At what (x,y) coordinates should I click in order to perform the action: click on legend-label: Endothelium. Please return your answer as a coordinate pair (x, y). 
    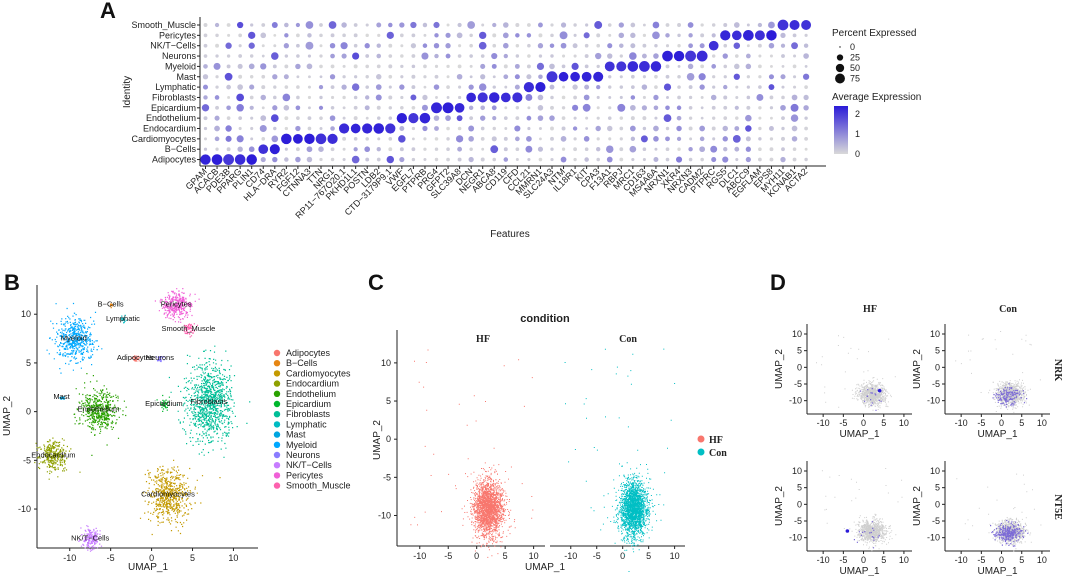
    Looking at the image, I should click on (311, 394).